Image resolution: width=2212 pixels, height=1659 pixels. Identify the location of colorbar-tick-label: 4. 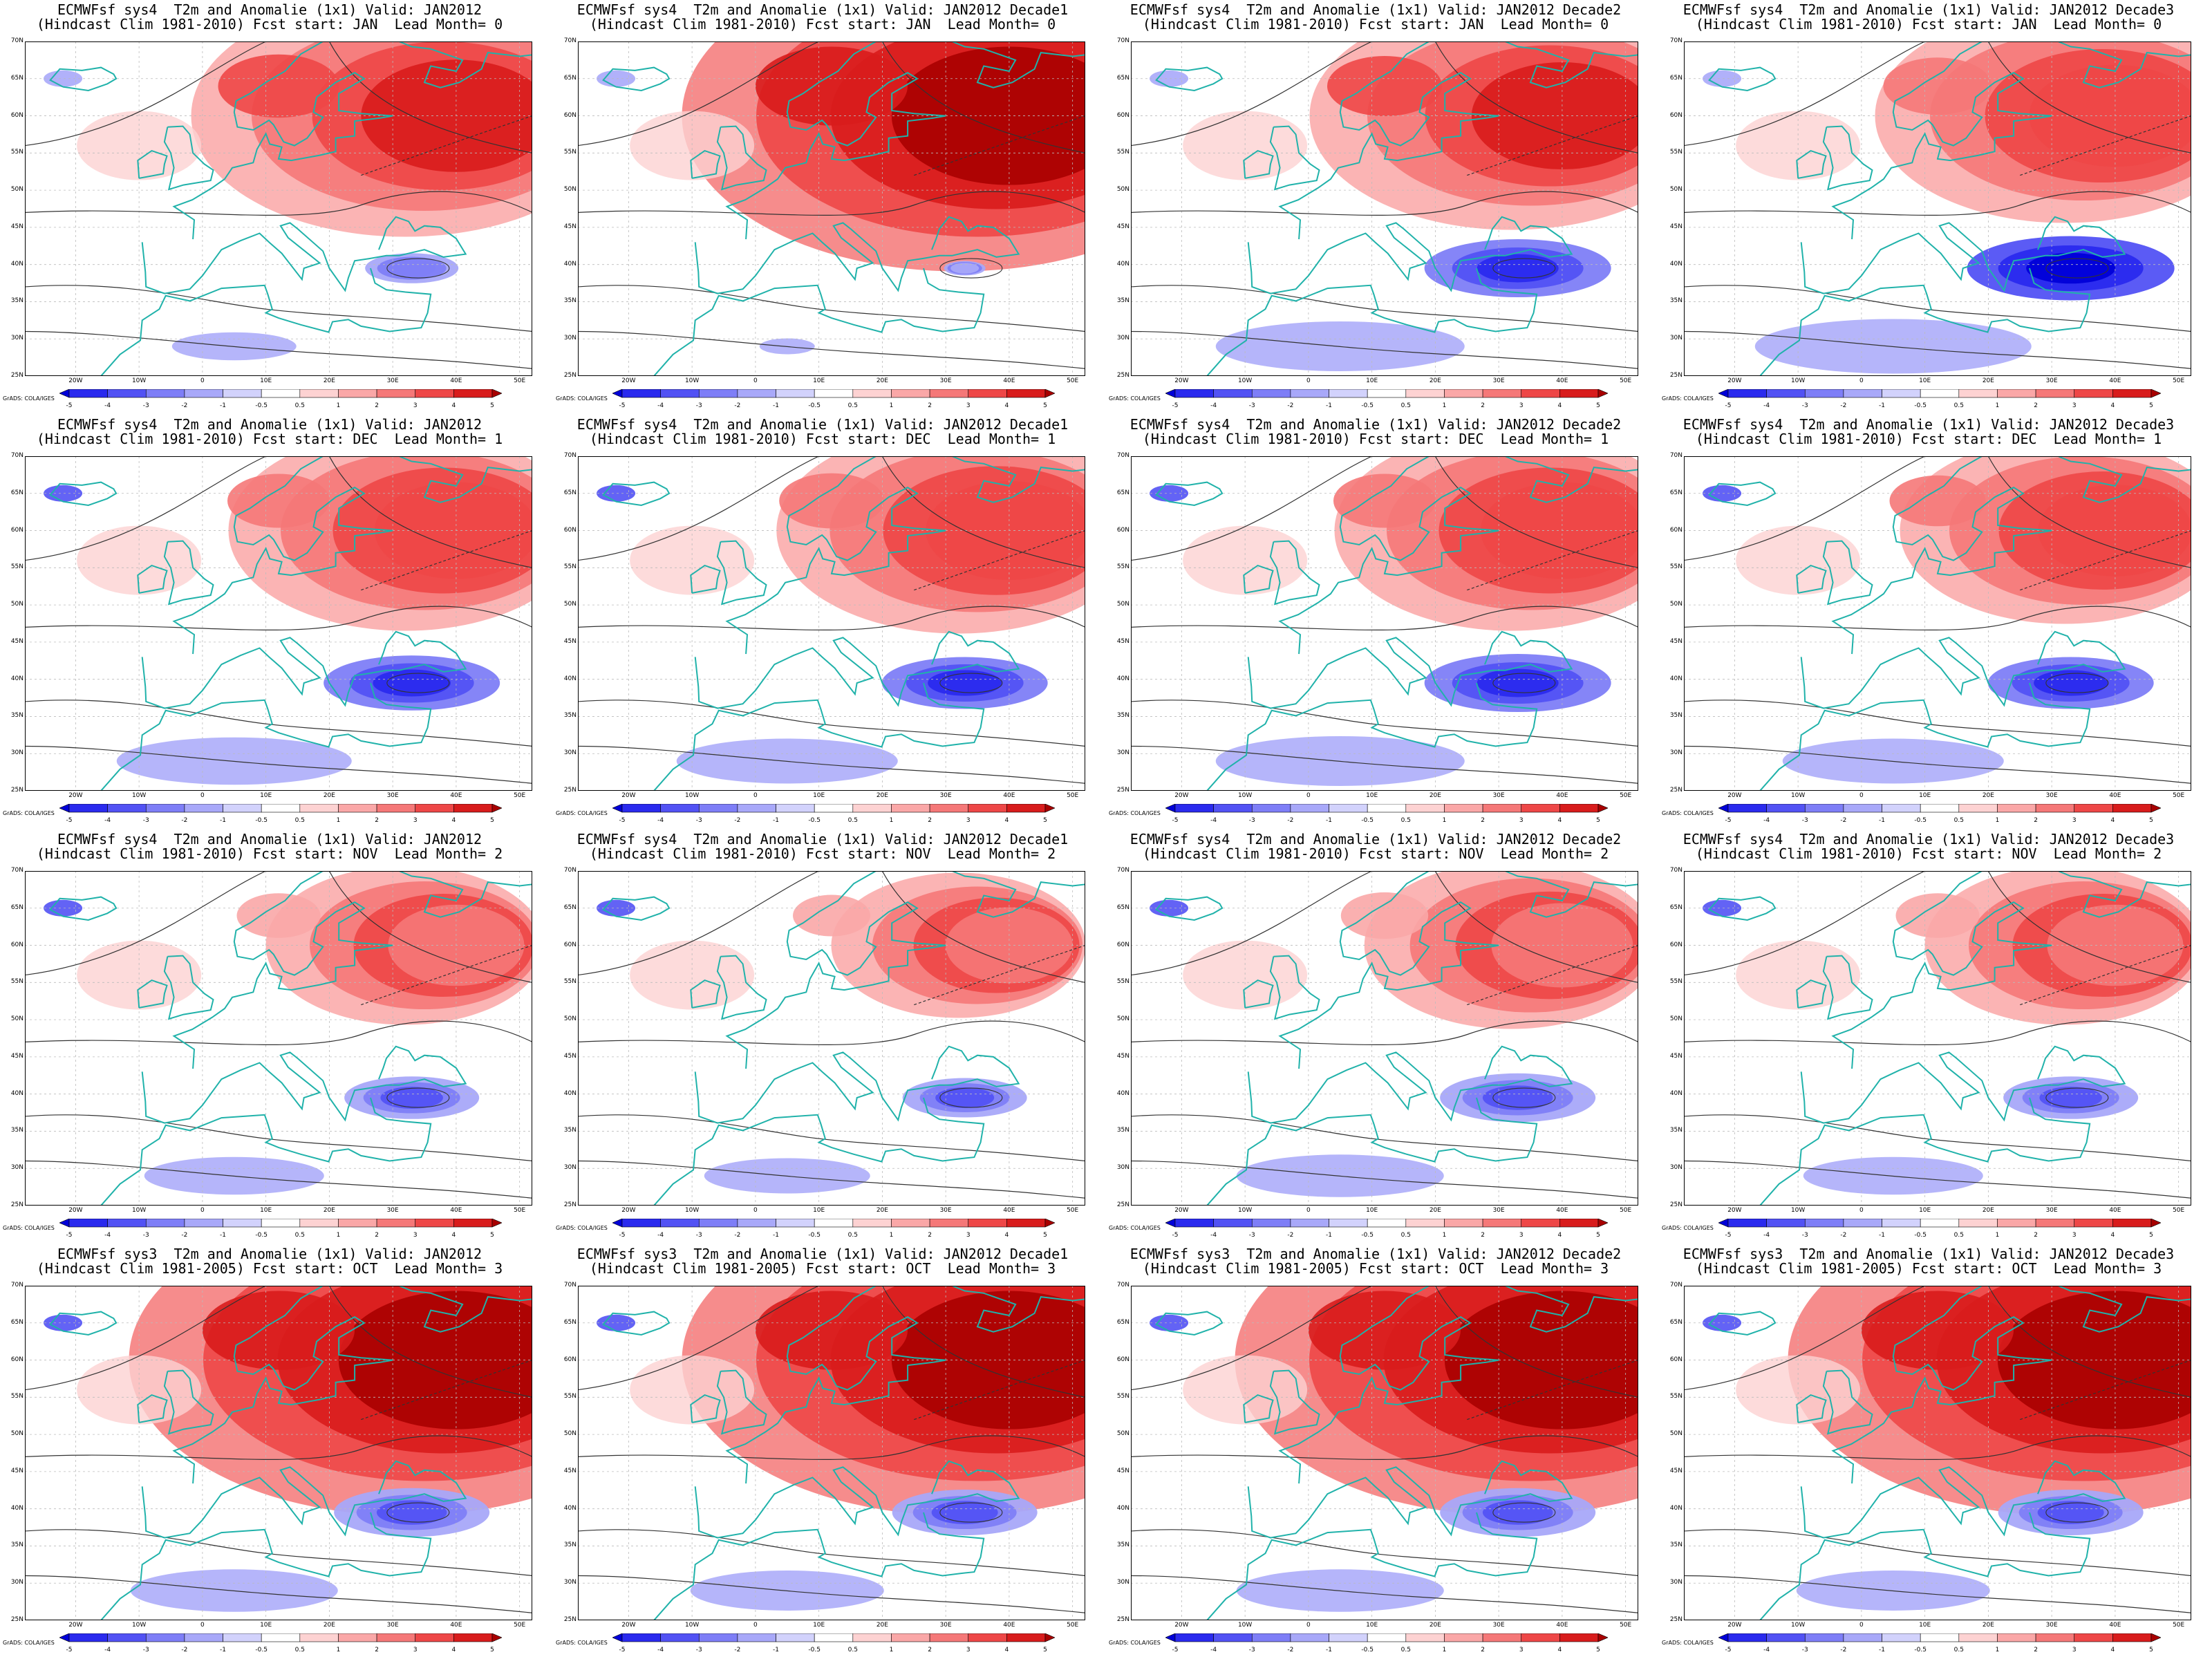
(1006, 821).